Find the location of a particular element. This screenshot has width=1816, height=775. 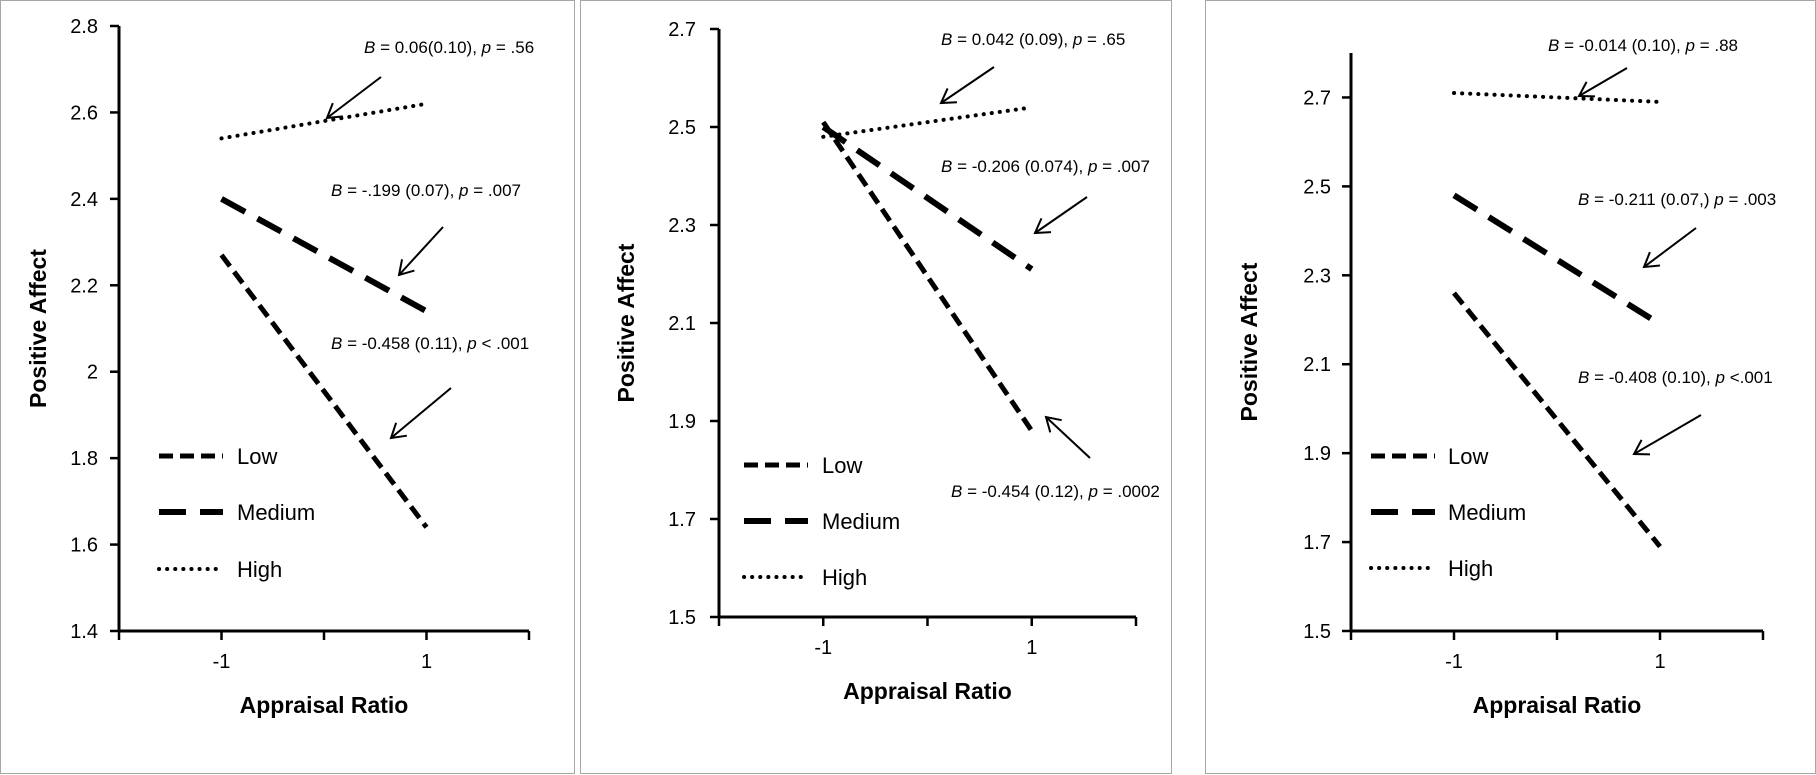

annotation-text: B = -0.454 (0.12), p = .0002 is located at coordinates (1055, 491).